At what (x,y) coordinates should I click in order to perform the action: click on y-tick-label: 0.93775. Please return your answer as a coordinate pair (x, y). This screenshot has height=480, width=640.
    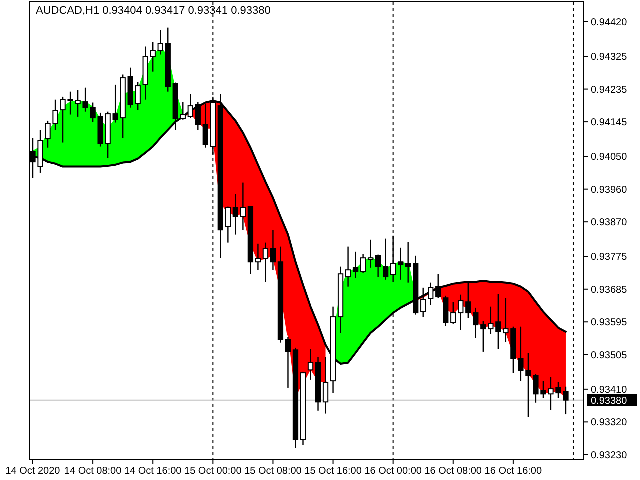
    Looking at the image, I should click on (609, 258).